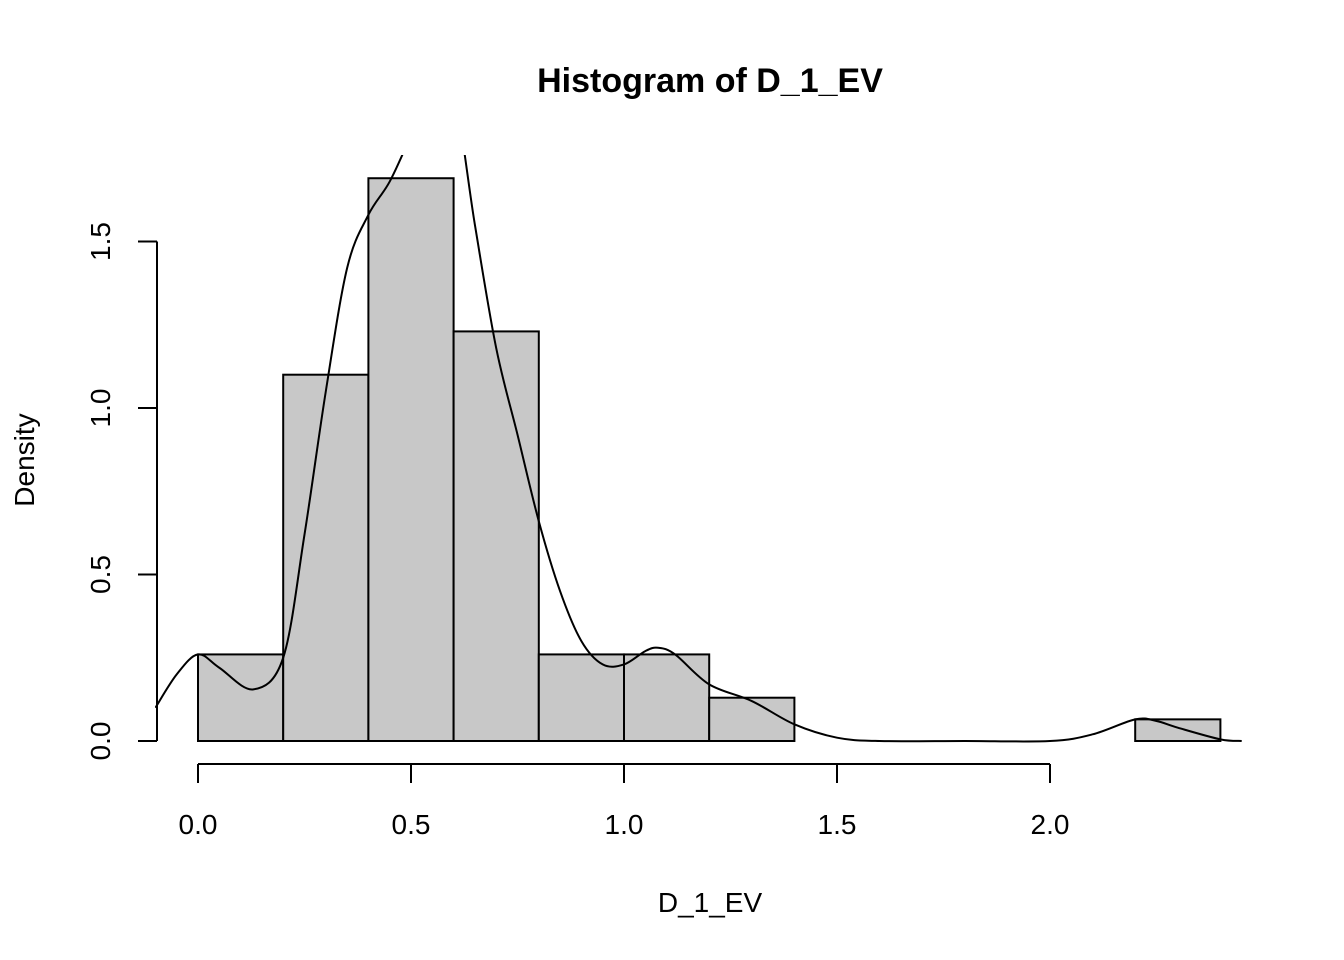 This screenshot has height=960, width=1344. What do you see at coordinates (837, 824) in the screenshot?
I see `x-tick-label: 1.5` at bounding box center [837, 824].